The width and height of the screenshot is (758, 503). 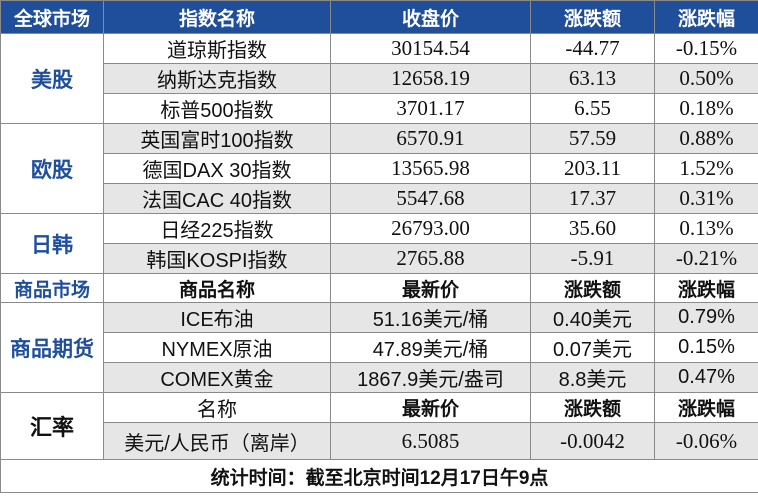 What do you see at coordinates (217, 17) in the screenshot?
I see `header-index-name: 指数名称` at bounding box center [217, 17].